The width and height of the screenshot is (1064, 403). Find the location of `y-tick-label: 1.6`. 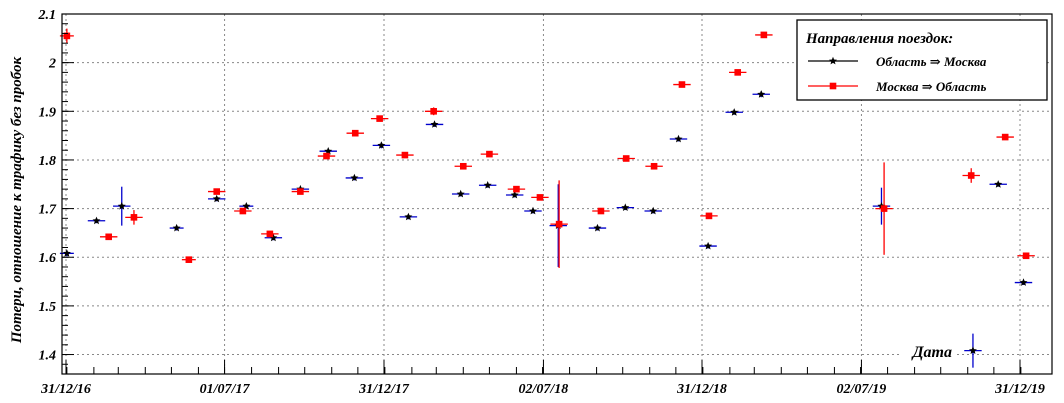

y-tick-label: 1.6 is located at coordinates (48, 258).